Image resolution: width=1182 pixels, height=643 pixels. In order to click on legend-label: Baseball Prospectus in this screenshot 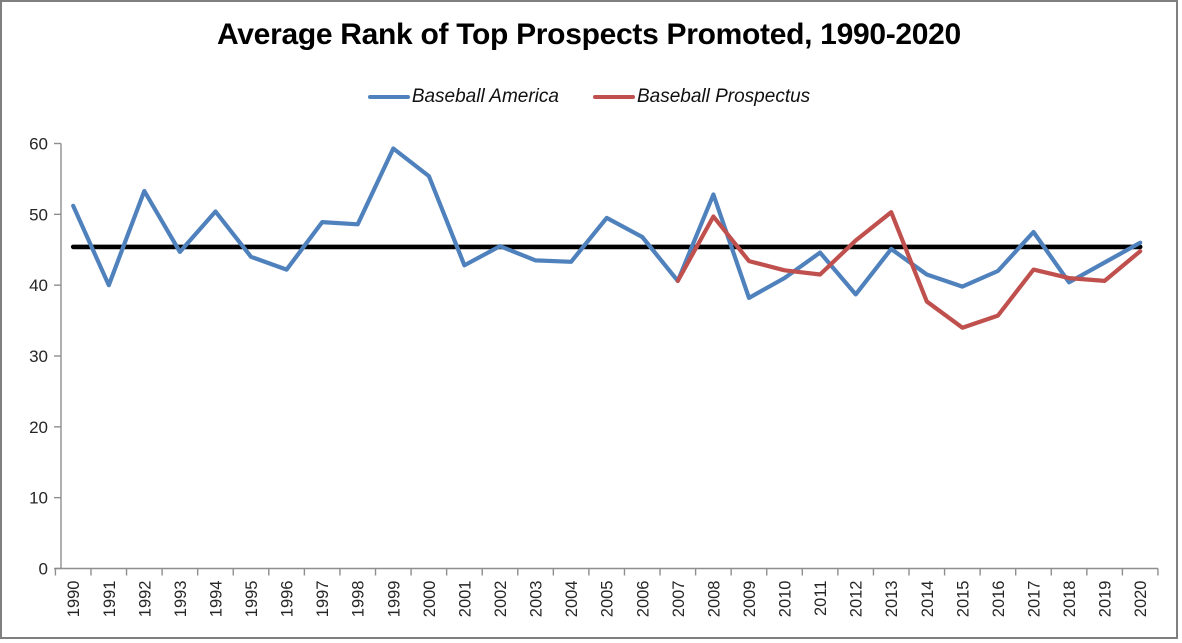, I will do `click(723, 96)`.